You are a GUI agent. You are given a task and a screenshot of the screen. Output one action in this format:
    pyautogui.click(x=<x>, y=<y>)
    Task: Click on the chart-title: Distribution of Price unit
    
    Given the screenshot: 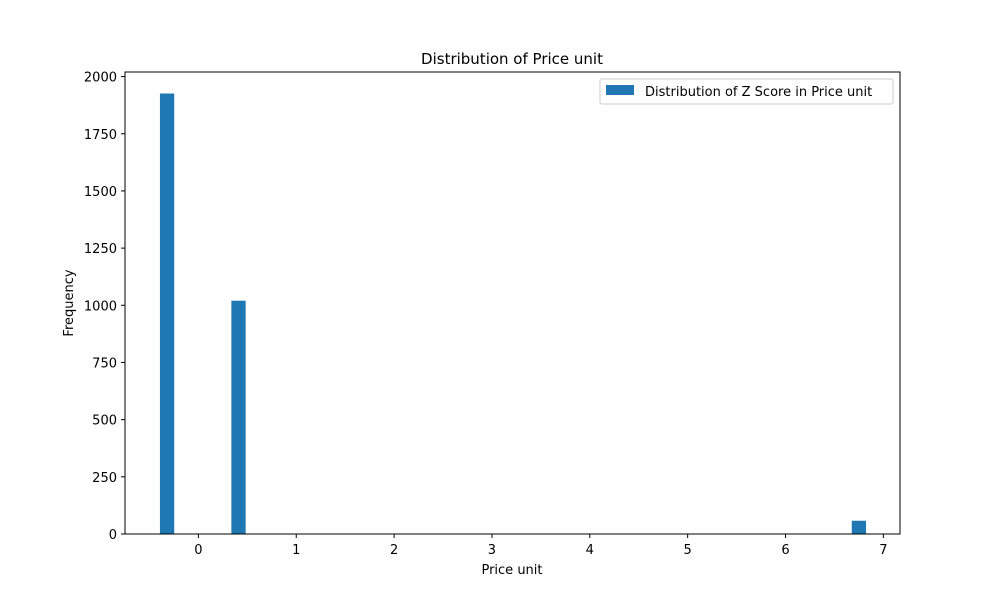 What is the action you would take?
    pyautogui.click(x=512, y=59)
    